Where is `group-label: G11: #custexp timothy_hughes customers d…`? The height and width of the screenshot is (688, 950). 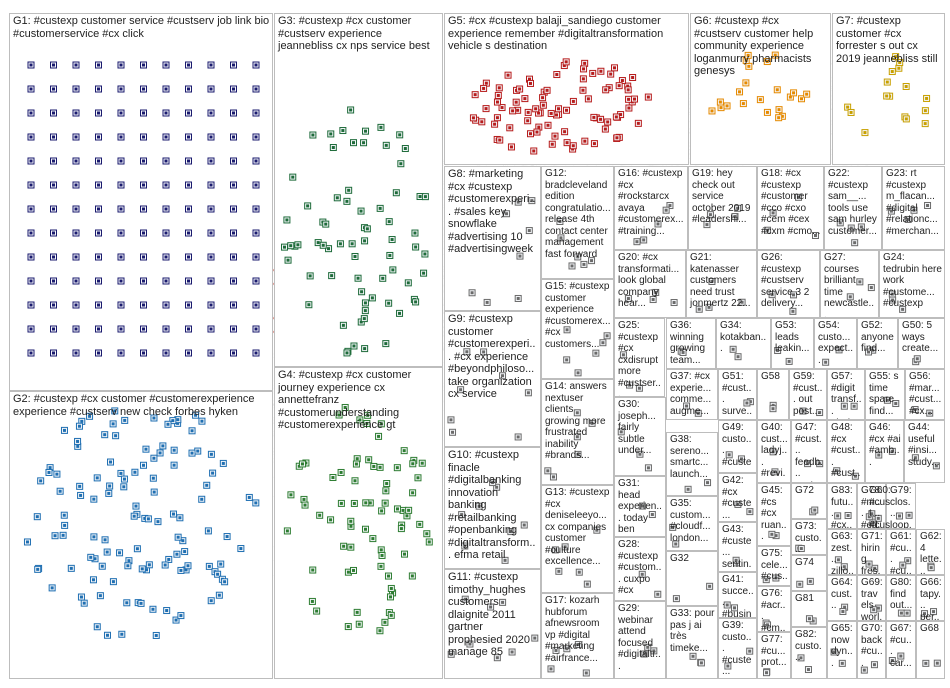
group-label: G11: #custexp timothy_hughes customers d… is located at coordinates (489, 614).